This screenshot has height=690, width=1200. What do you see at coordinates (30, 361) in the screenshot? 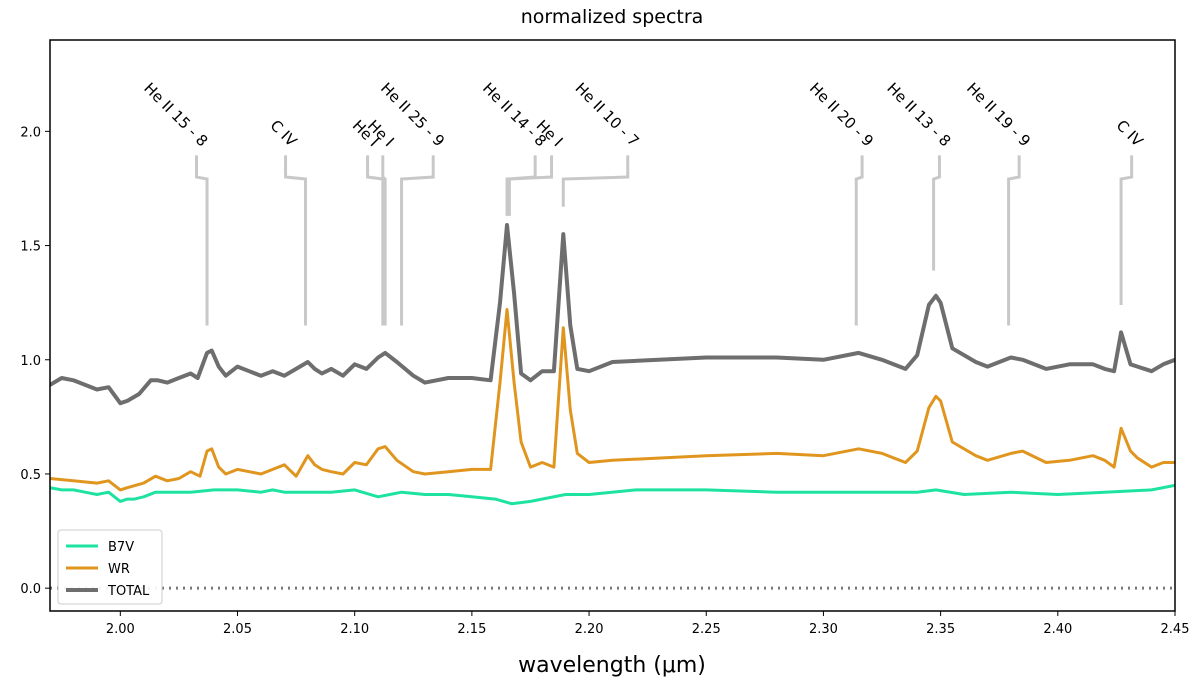
I see `y-tick-label-2: 1.0` at bounding box center [30, 361].